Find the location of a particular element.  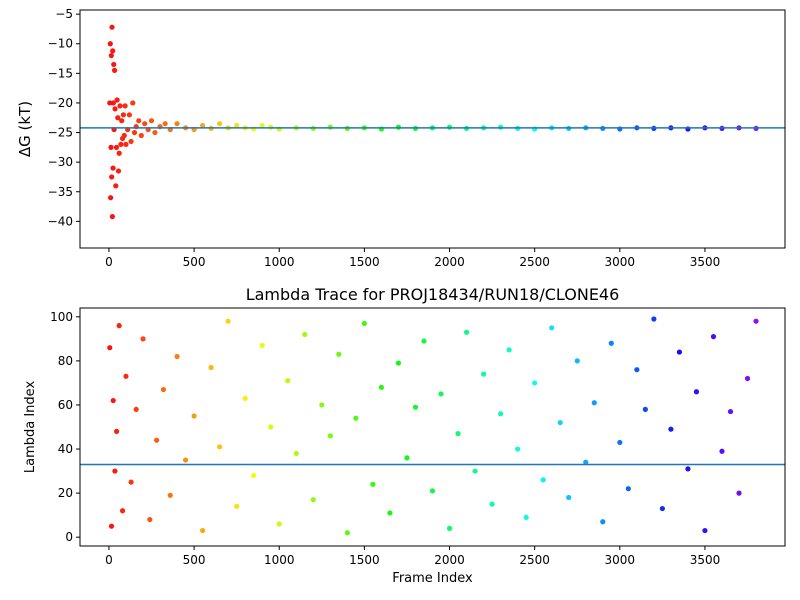

lambda-x-ticks: 0 500 1000 1500 2000 2500 3000 3500 is located at coordinates (412, 556).